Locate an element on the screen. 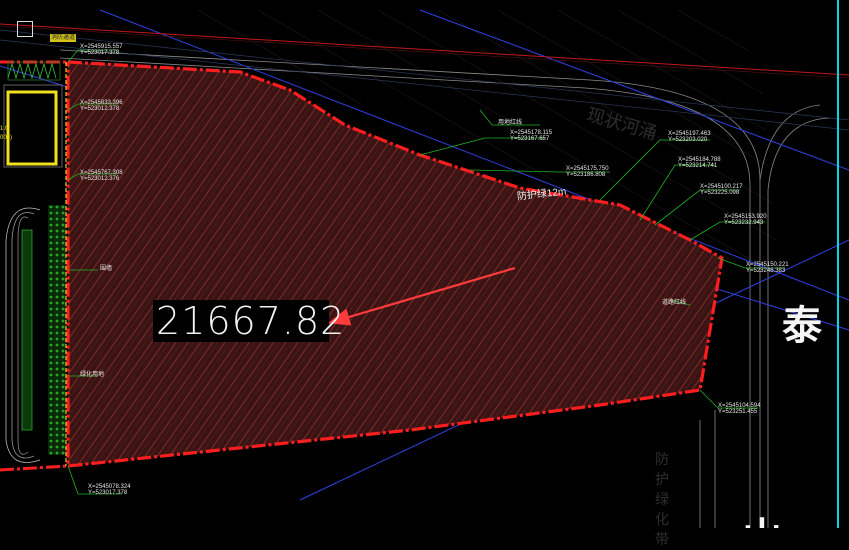 Image resolution: width=849 pixels, height=550 pixels. tree-row is located at coordinates (32, 71).